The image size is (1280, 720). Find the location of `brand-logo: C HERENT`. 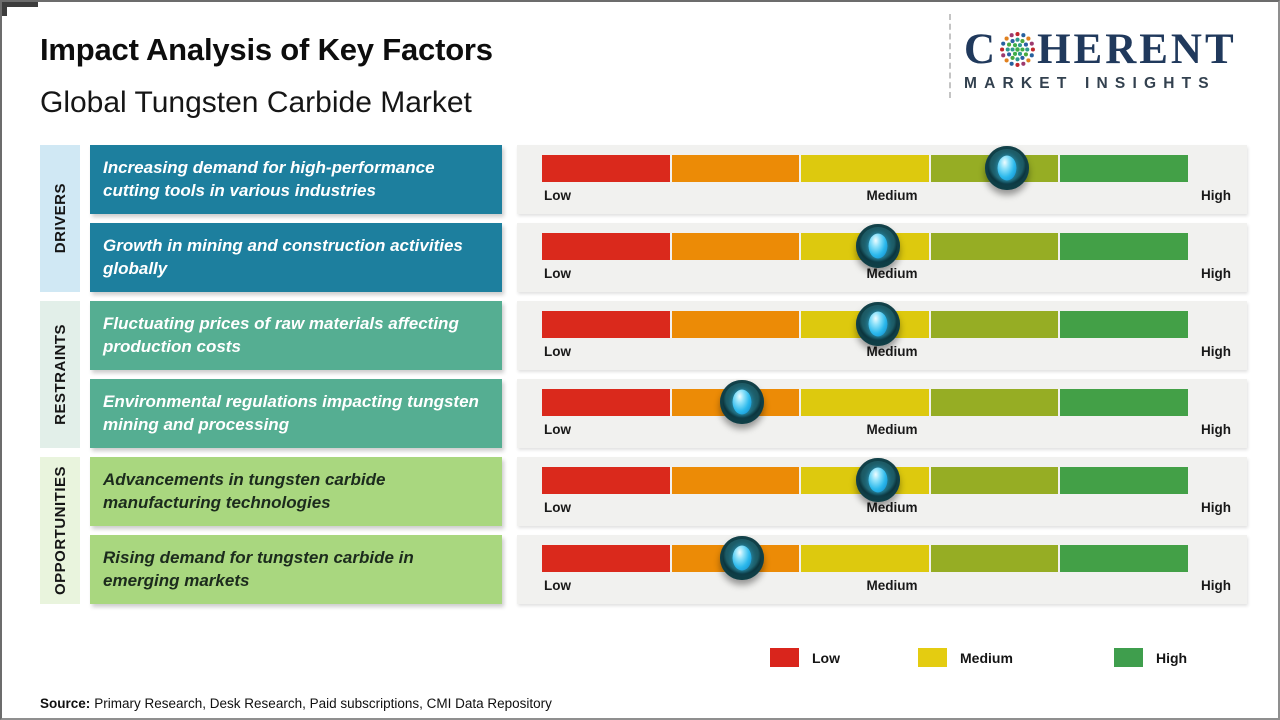

brand-logo: C HERENT is located at coordinates (1114, 60).